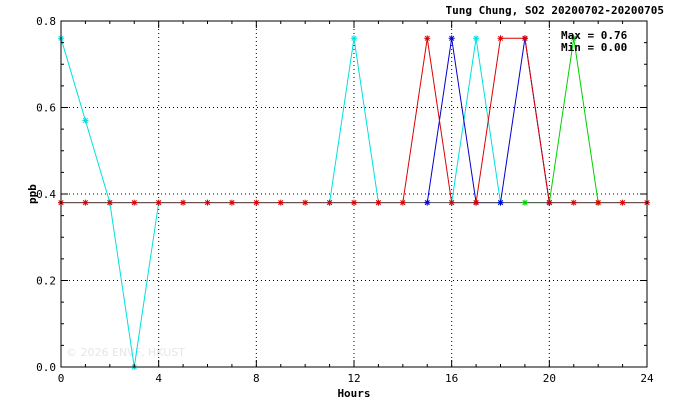 The width and height of the screenshot is (674, 409). Describe the element at coordinates (46, 281) in the screenshot. I see `y-tick-label: 0.2` at that location.